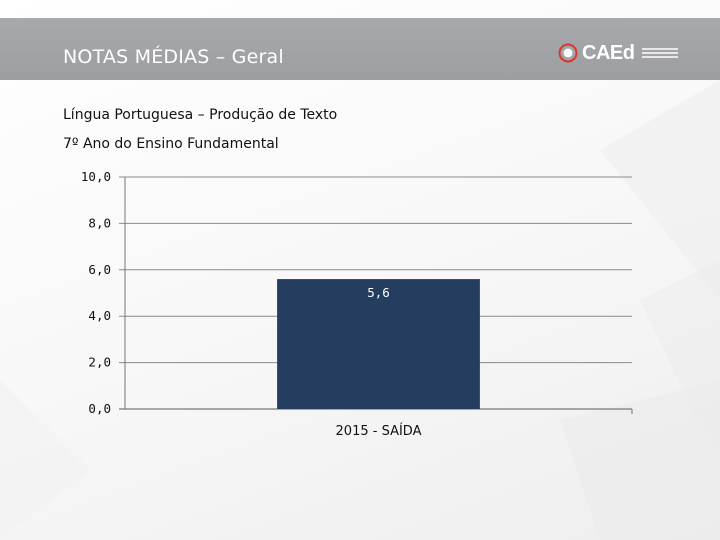 This screenshot has height=540, width=720. Describe the element at coordinates (99, 362) in the screenshot. I see `y-tick-label: 2,0` at that location.